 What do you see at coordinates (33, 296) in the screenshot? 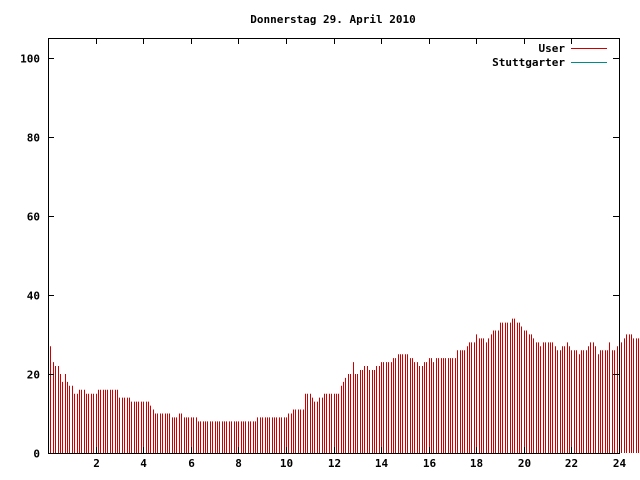
I see `y-tick-label: 40` at bounding box center [33, 296].